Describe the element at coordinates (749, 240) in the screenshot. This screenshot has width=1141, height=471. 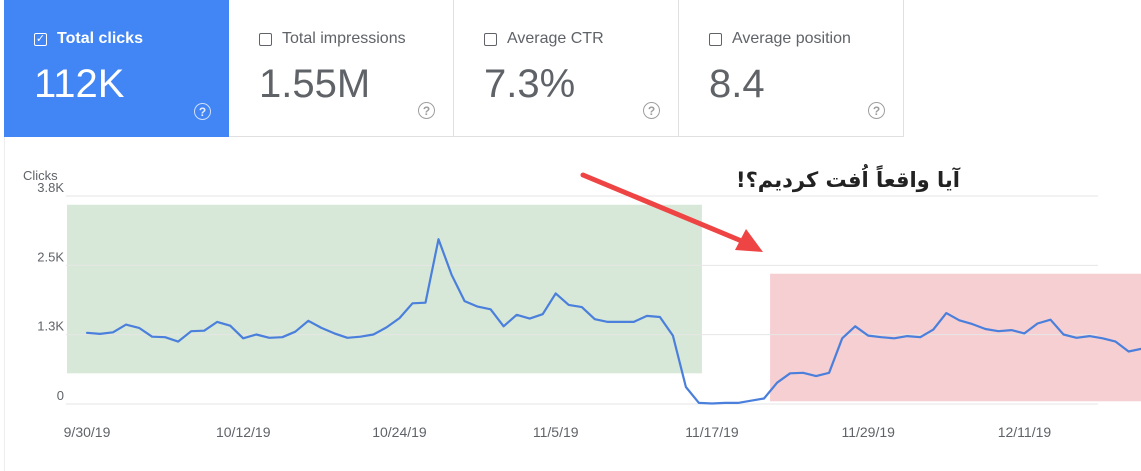
I see `annotation-arrow-head` at that location.